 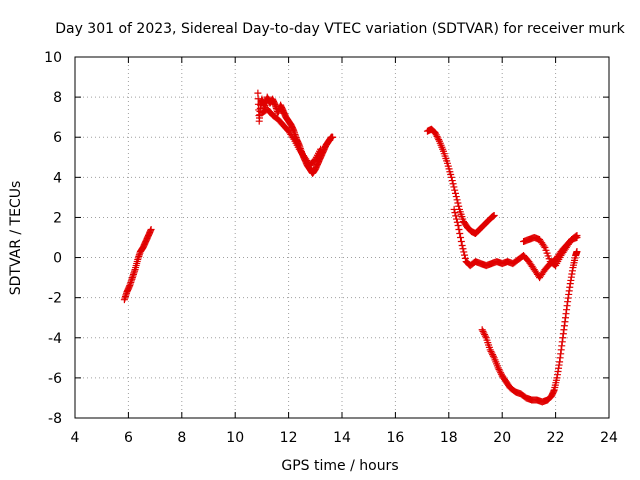 What do you see at coordinates (339, 466) in the screenshot?
I see `x-axis-label: GPS time / hours` at bounding box center [339, 466].